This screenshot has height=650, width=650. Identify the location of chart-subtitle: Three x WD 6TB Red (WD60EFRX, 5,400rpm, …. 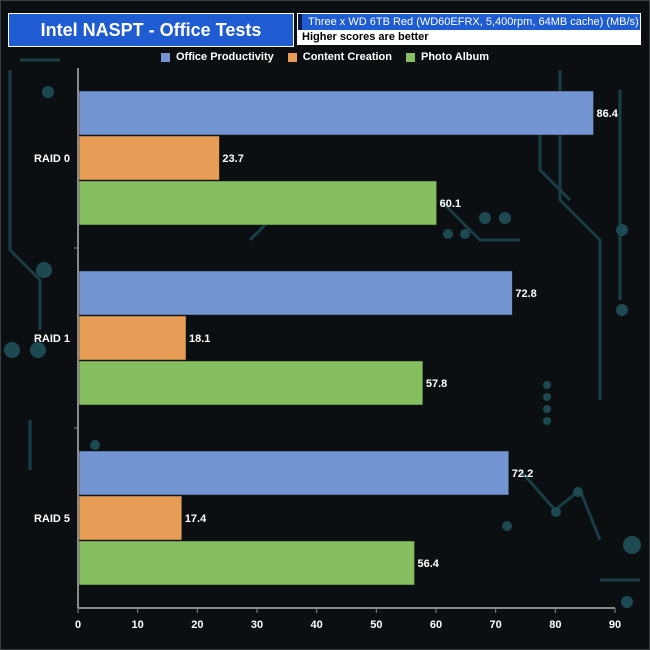
(469, 22).